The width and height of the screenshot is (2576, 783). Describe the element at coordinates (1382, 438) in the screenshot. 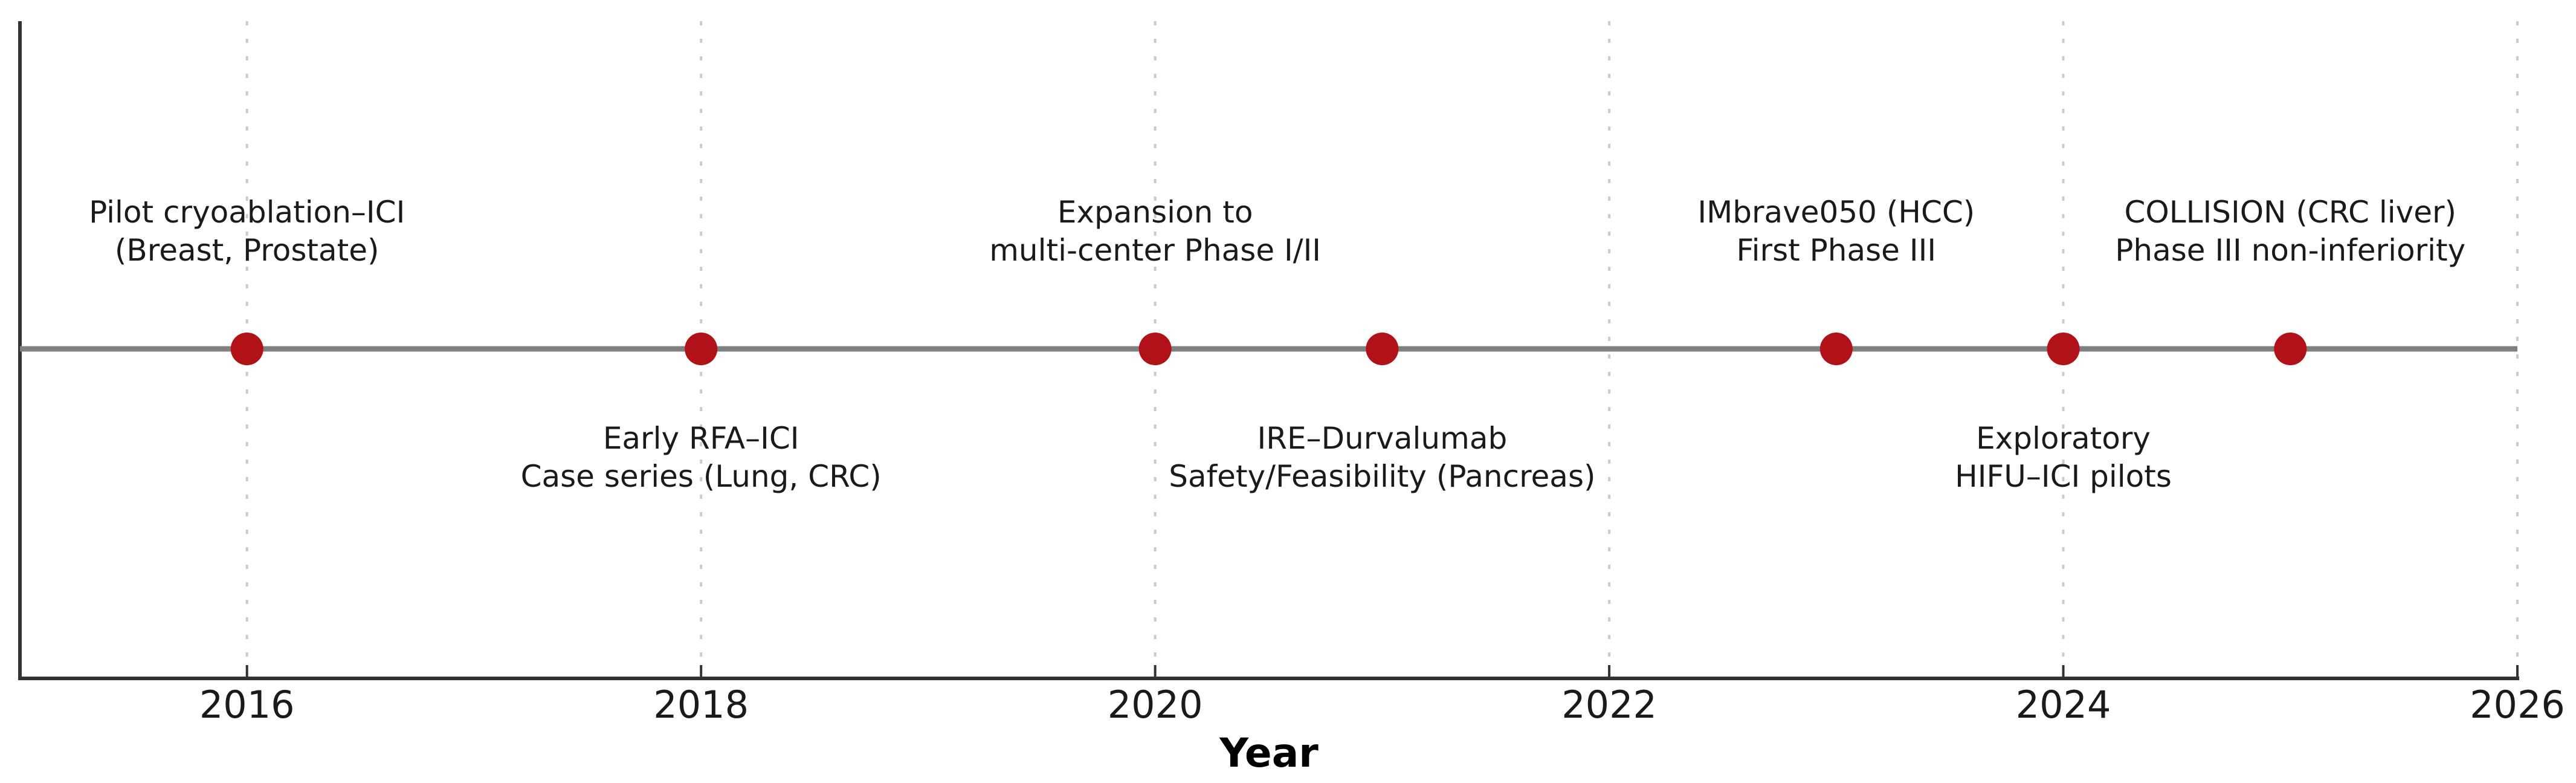

I see `event-label-line1: IRE–Durvalumab` at that location.